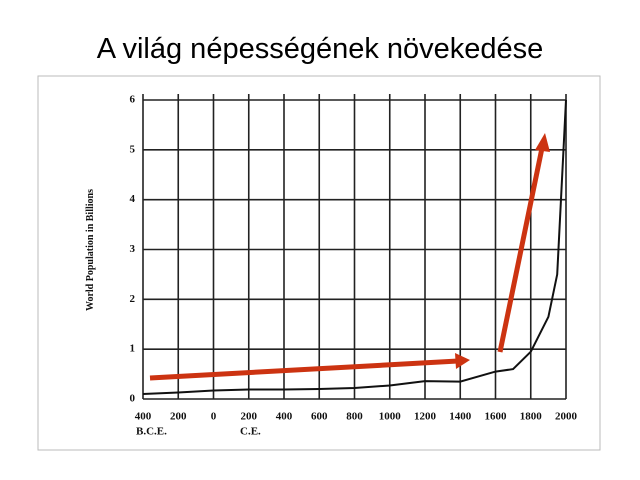 This screenshot has width=640, height=480. Describe the element at coordinates (133, 100) in the screenshot. I see `y-tick-label: 6` at that location.